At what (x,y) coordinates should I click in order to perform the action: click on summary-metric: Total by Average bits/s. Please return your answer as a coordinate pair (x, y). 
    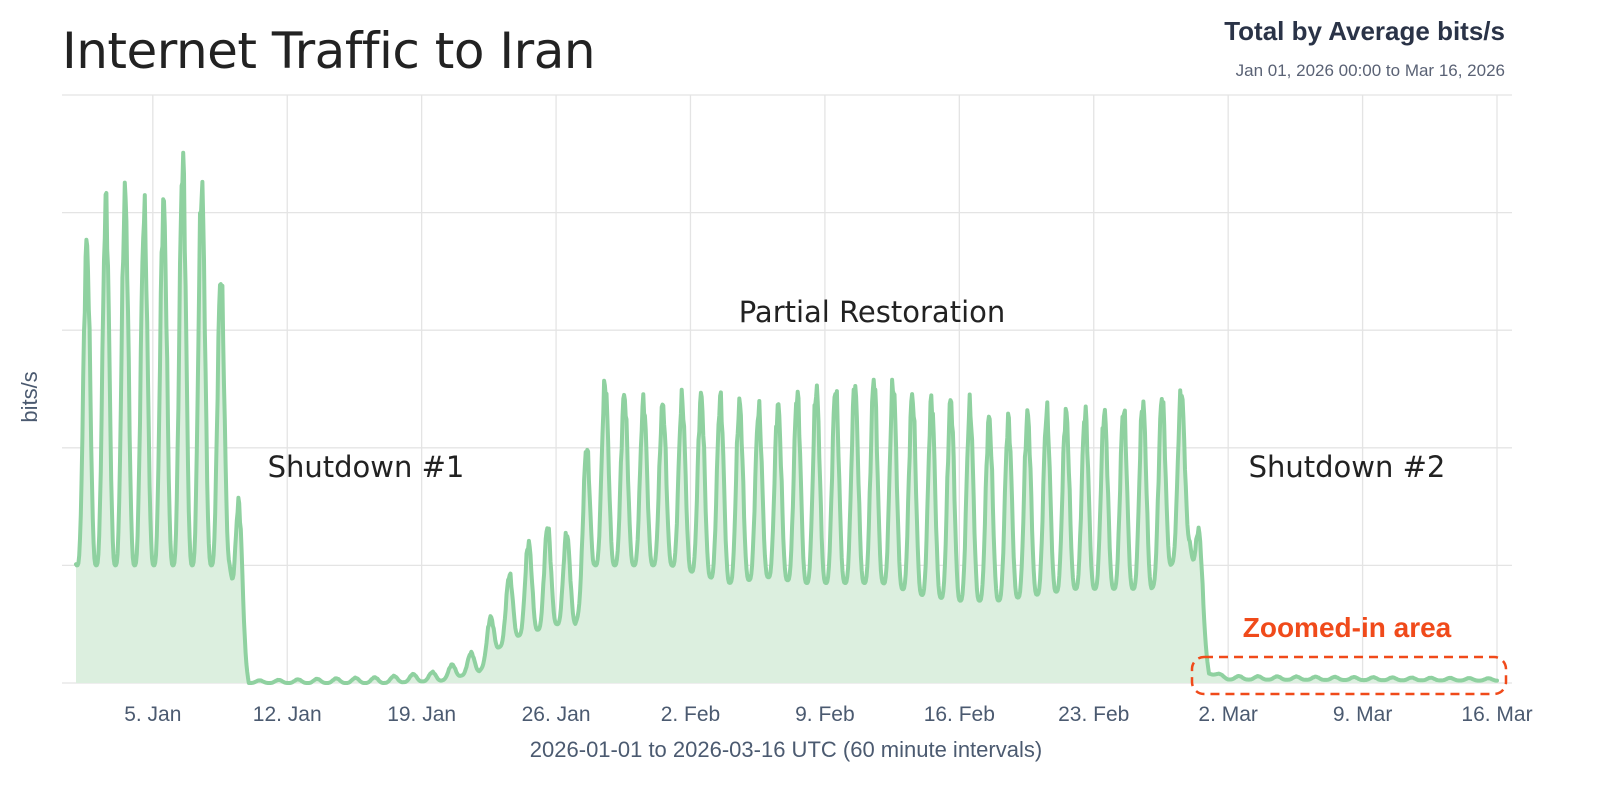
    Looking at the image, I should click on (1364, 31).